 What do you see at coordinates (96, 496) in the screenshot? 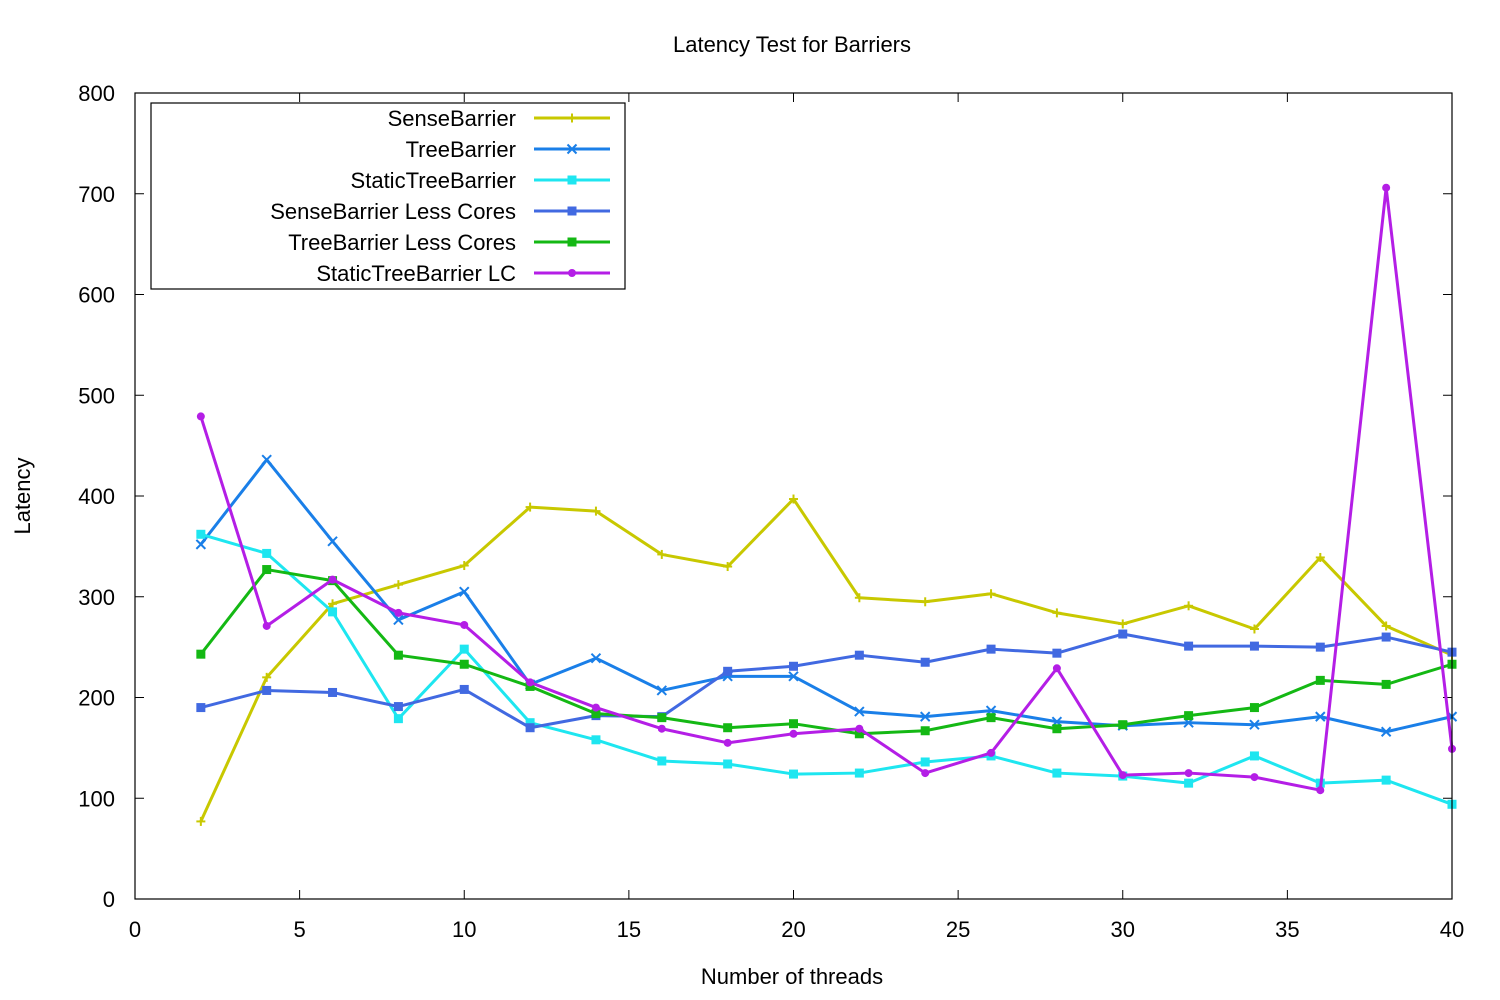
I see `y-tick-label: 400` at bounding box center [96, 496].